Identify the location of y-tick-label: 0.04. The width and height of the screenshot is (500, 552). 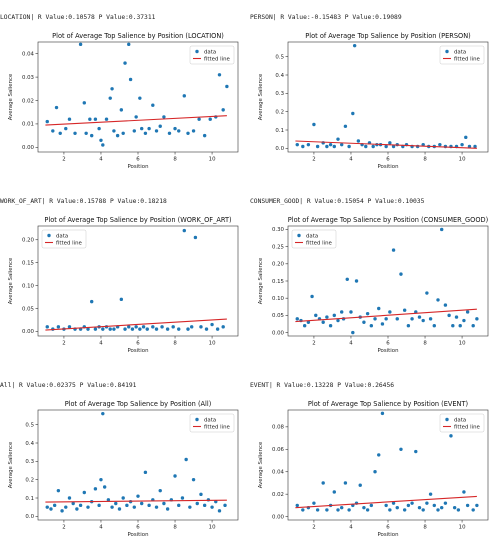
(28, 55).